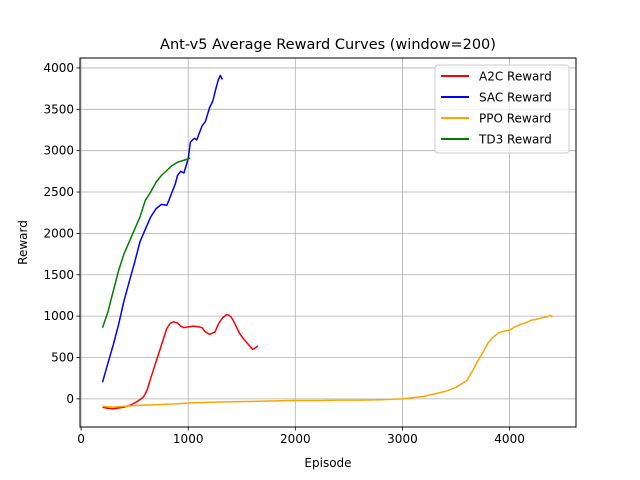 The image size is (640, 480). I want to click on y-tick-label: 500, so click(62, 358).